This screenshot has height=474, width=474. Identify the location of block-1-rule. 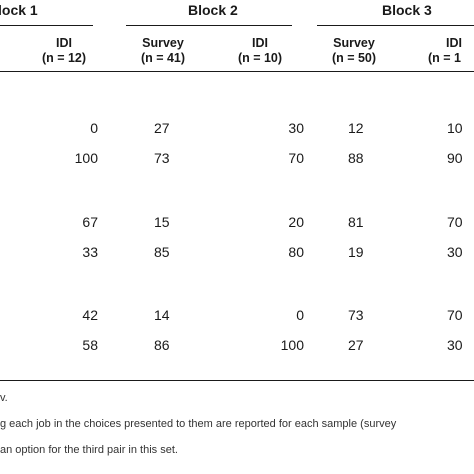
(46, 25).